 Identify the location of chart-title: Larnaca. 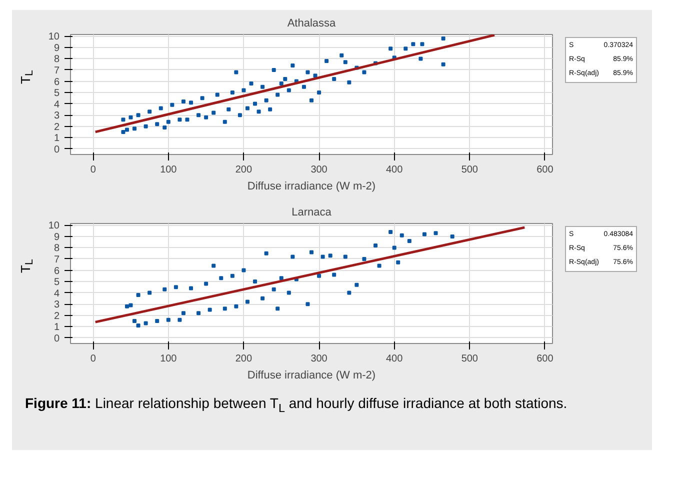
(312, 212).